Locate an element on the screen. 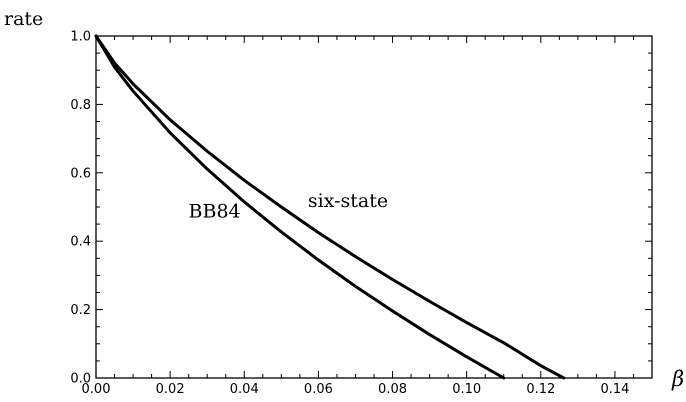 Image resolution: width=686 pixels, height=402 pixels. y-tick-label: 0.8 is located at coordinates (80, 105).